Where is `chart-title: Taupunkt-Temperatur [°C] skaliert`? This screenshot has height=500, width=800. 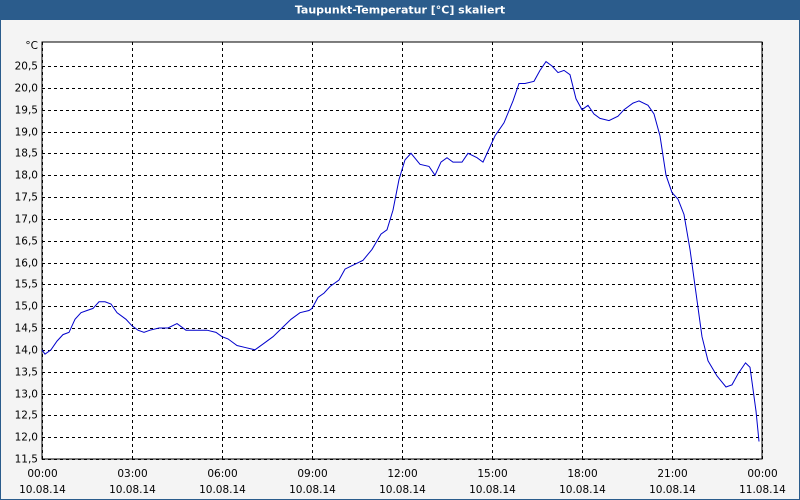
chart-title: Taupunkt-Temperatur [°C] skaliert is located at coordinates (400, 10).